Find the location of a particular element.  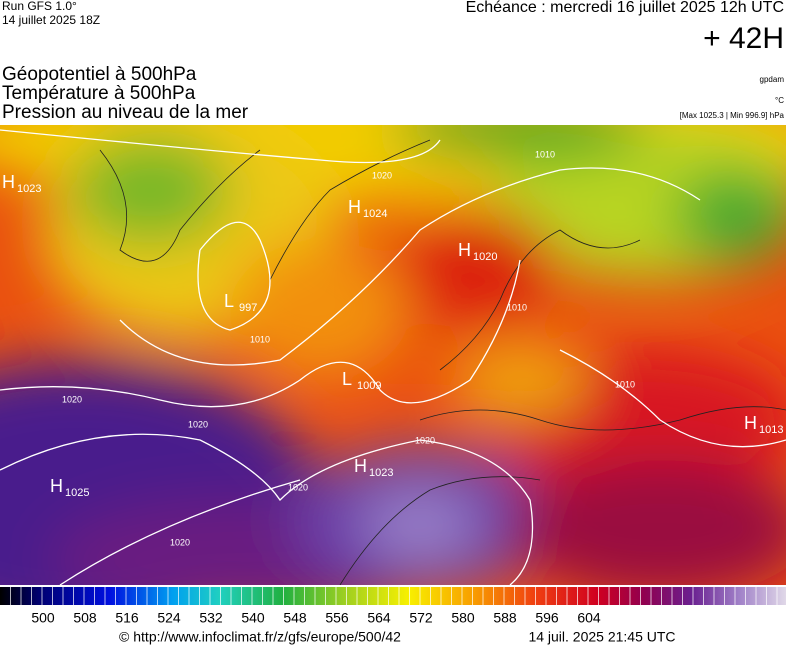

colorbar-tick-label: 604 is located at coordinates (589, 618).